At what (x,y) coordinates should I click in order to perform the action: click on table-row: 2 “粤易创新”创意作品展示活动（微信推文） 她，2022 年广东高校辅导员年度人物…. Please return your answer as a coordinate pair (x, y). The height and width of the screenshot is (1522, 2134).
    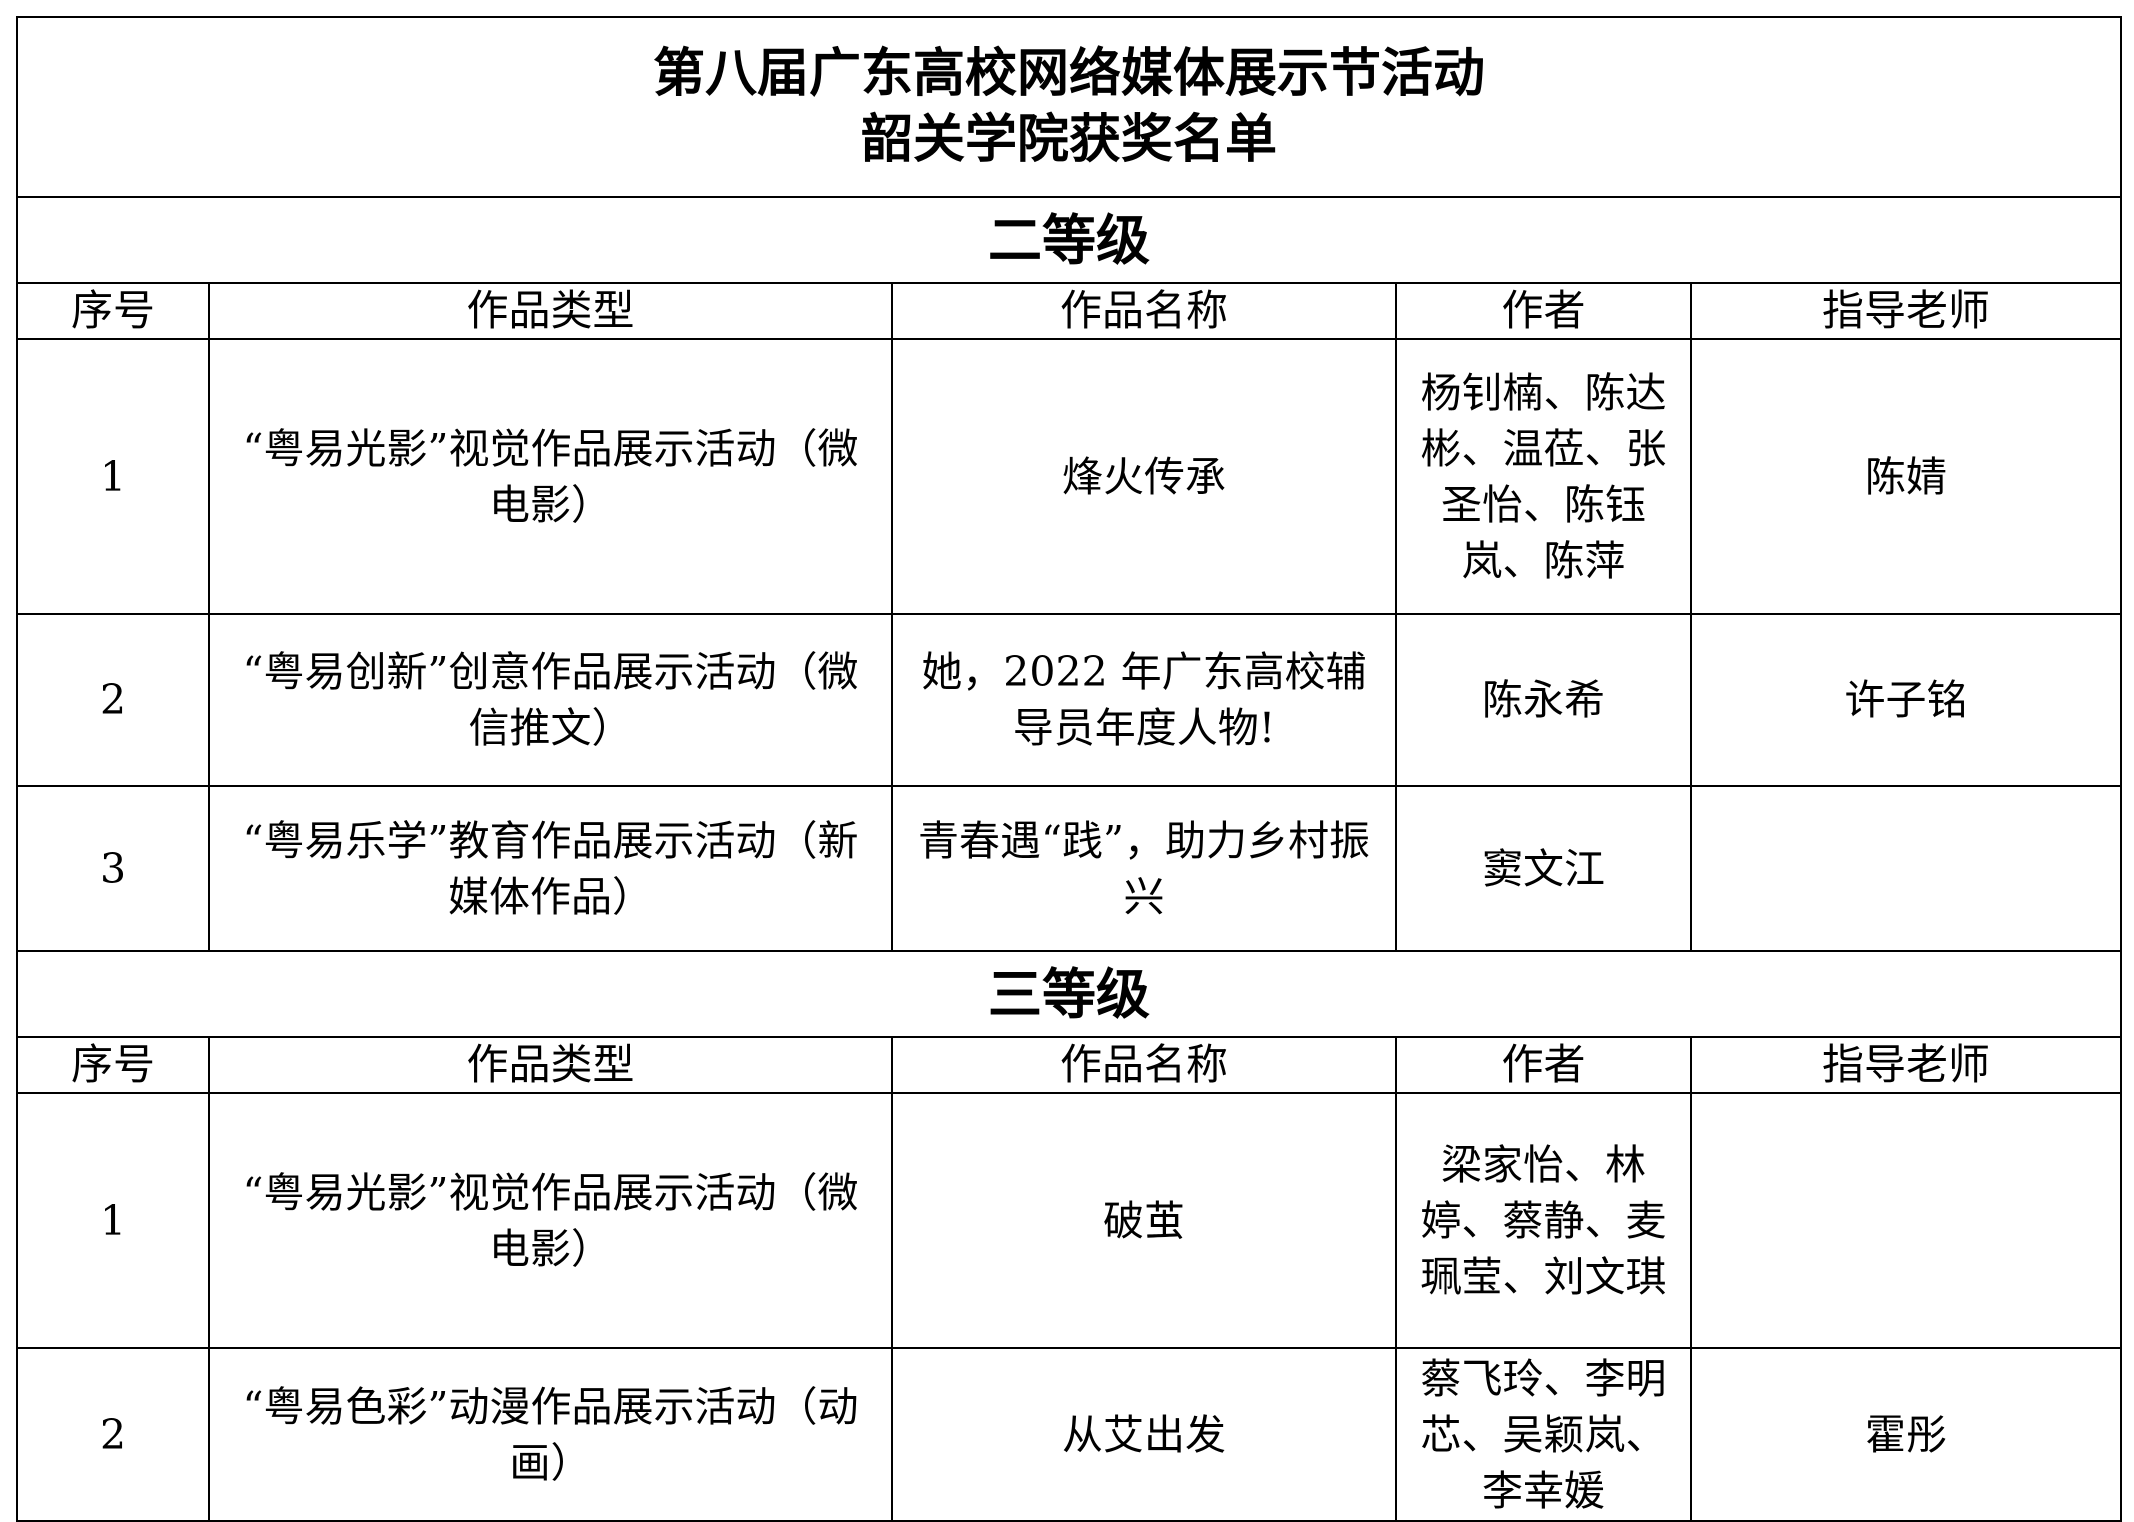
    Looking at the image, I should click on (1069, 700).